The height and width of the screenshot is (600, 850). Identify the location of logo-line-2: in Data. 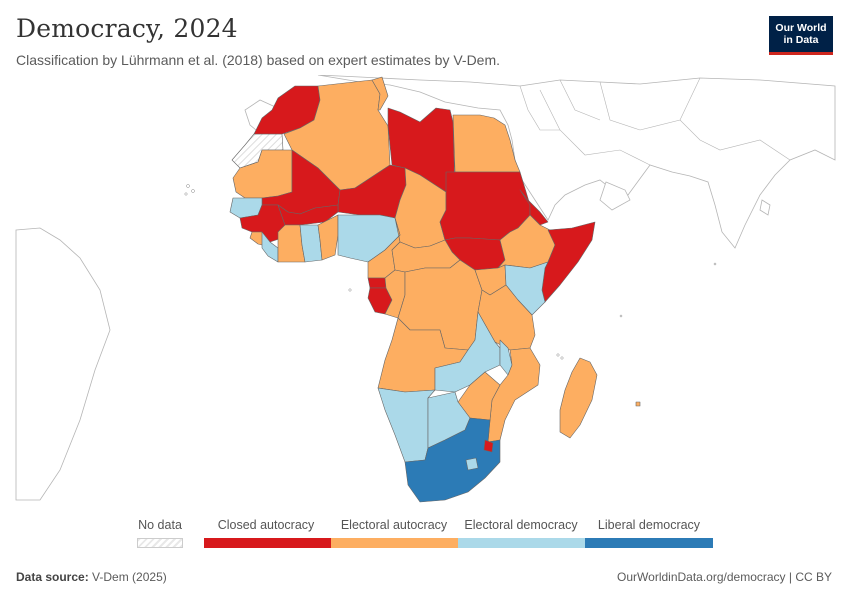
(801, 40).